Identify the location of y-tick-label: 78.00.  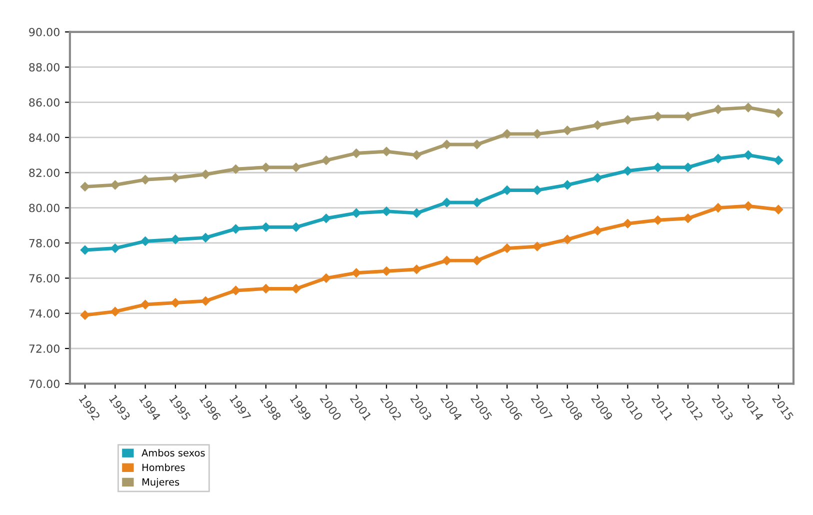
(44, 243).